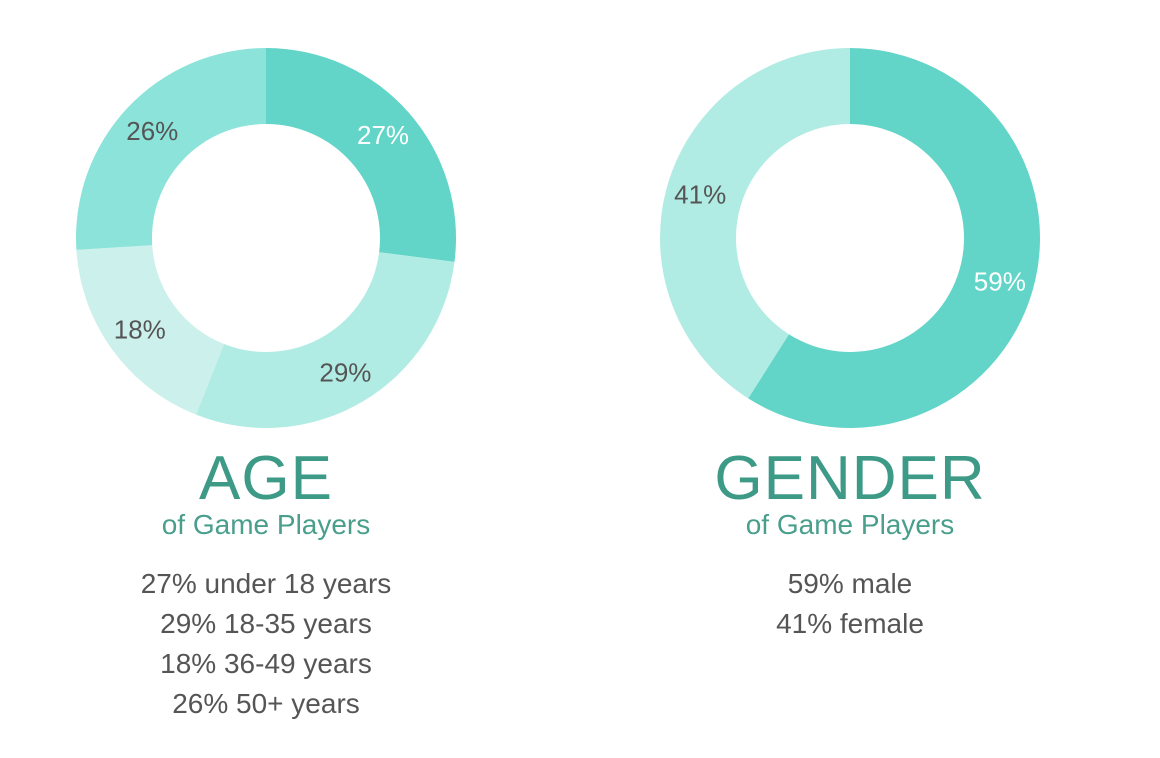 The height and width of the screenshot is (758, 1160). Describe the element at coordinates (700, 194) in the screenshot. I see `gender-slice-label-2: 41%` at that location.